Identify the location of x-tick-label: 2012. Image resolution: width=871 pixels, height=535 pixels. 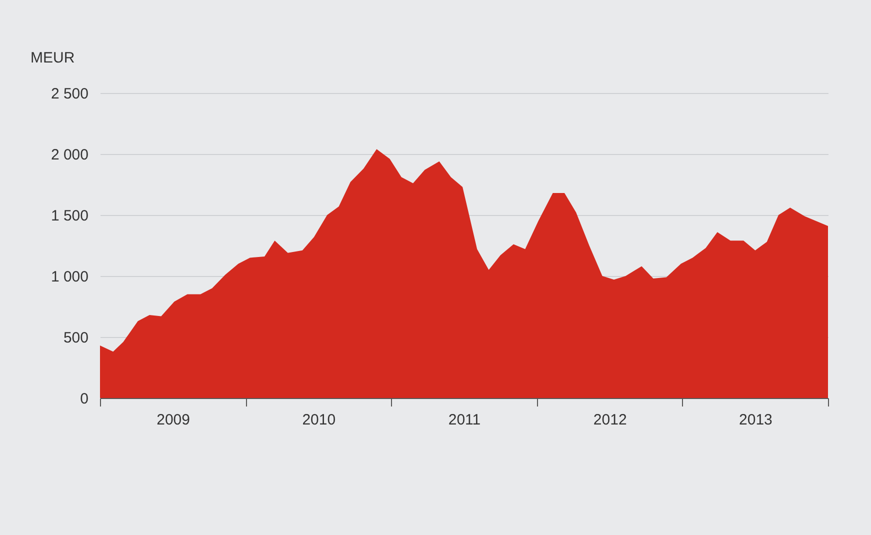
(610, 420).